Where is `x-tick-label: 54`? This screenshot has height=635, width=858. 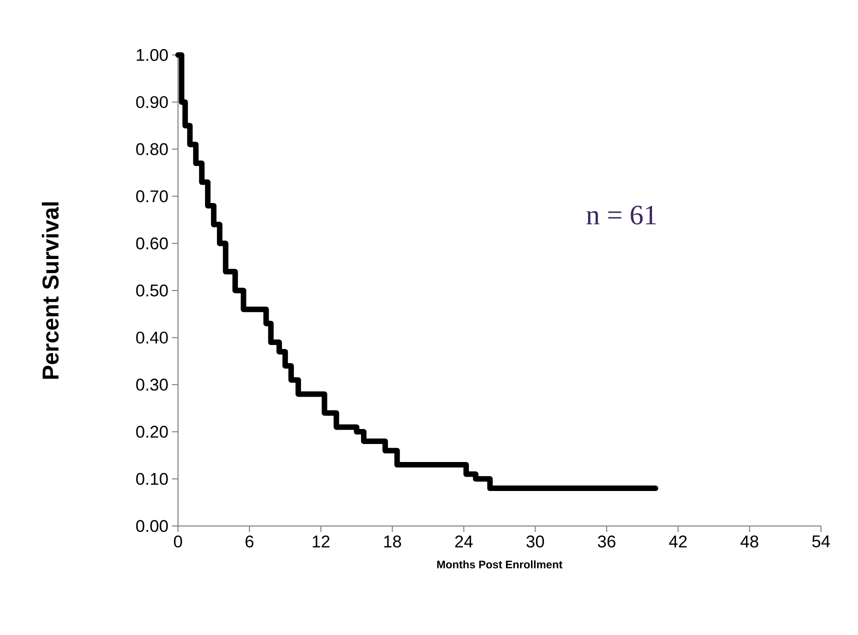
x-tick-label: 54 is located at coordinates (821, 542).